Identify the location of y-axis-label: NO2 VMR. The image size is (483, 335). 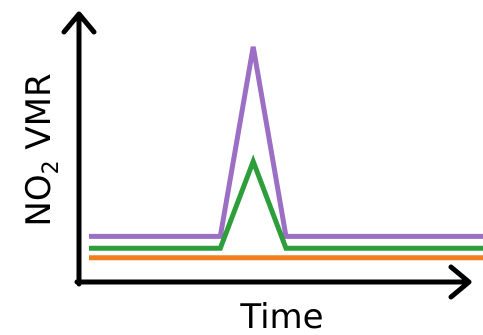
(41, 149).